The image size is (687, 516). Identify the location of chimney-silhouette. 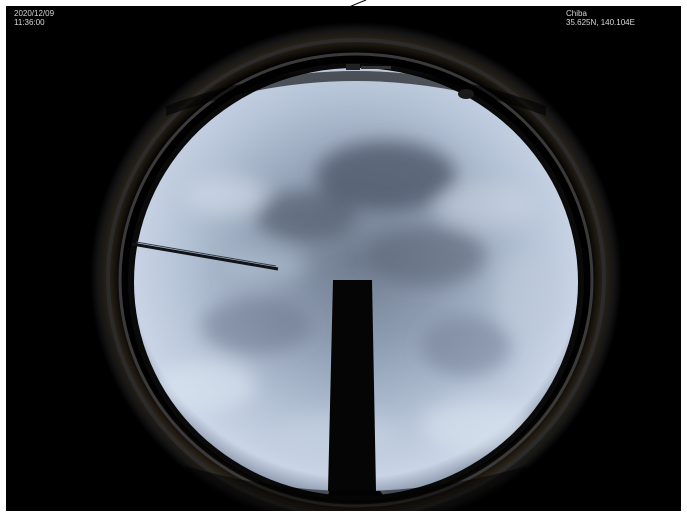
(356, 388).